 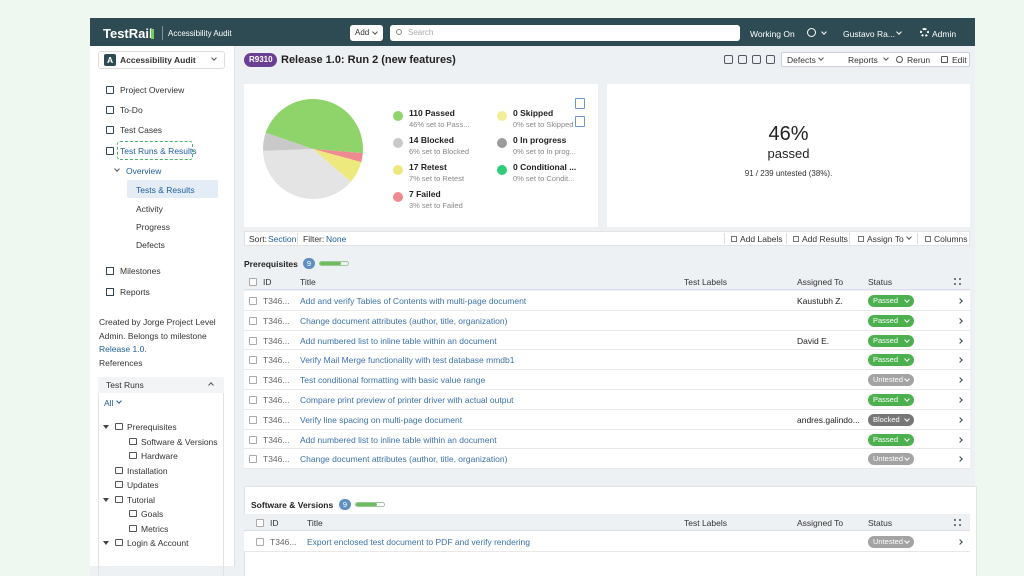 What do you see at coordinates (131, 110) in the screenshot?
I see `nav-item: To-Do` at bounding box center [131, 110].